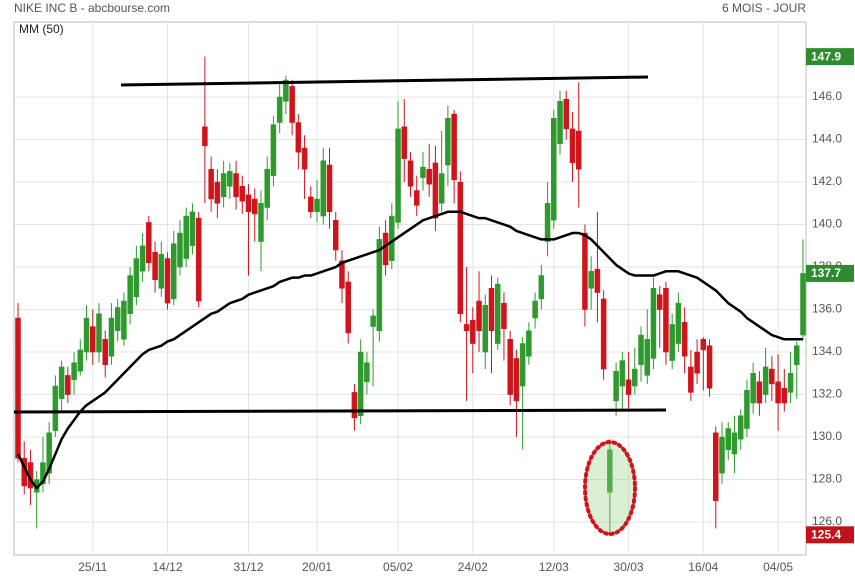  Describe the element at coordinates (764, 8) in the screenshot. I see `period: 6 MOIS - JOUR` at that location.